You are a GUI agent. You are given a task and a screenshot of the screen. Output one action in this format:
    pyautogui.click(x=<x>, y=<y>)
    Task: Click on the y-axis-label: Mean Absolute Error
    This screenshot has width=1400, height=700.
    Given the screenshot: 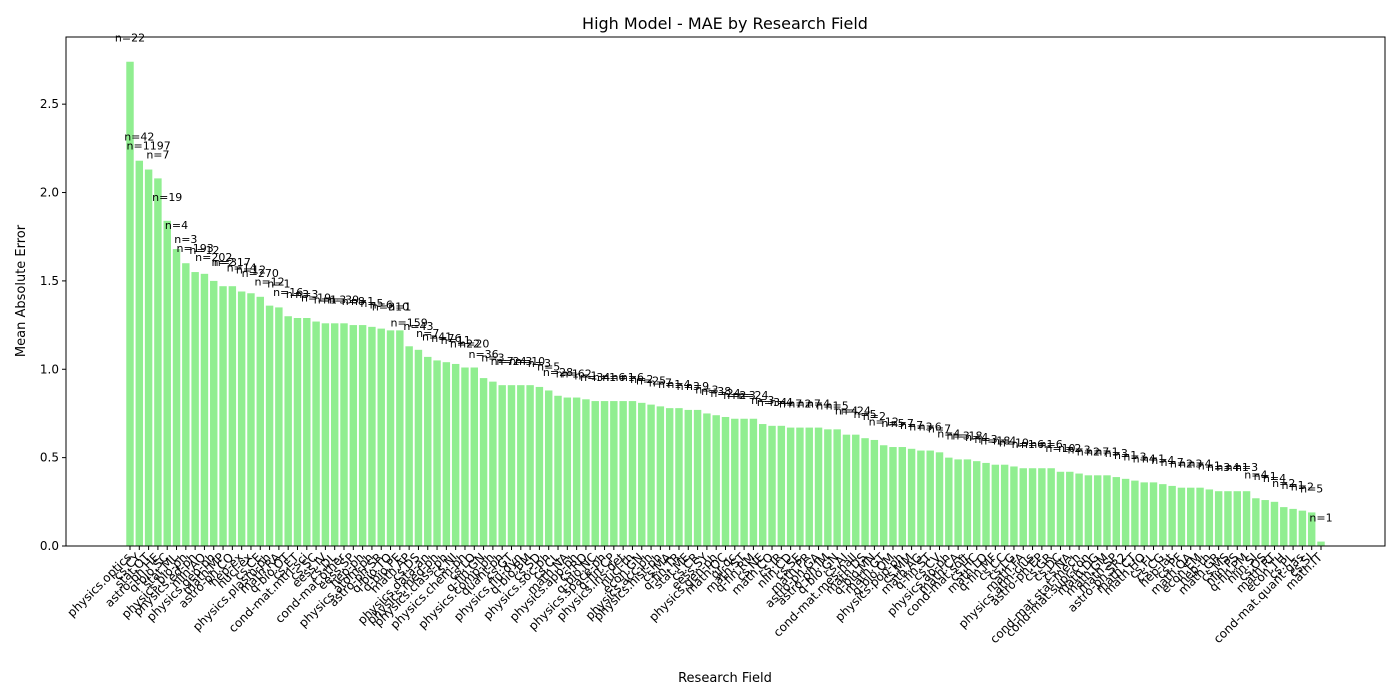 What is the action you would take?
    pyautogui.click(x=21, y=290)
    